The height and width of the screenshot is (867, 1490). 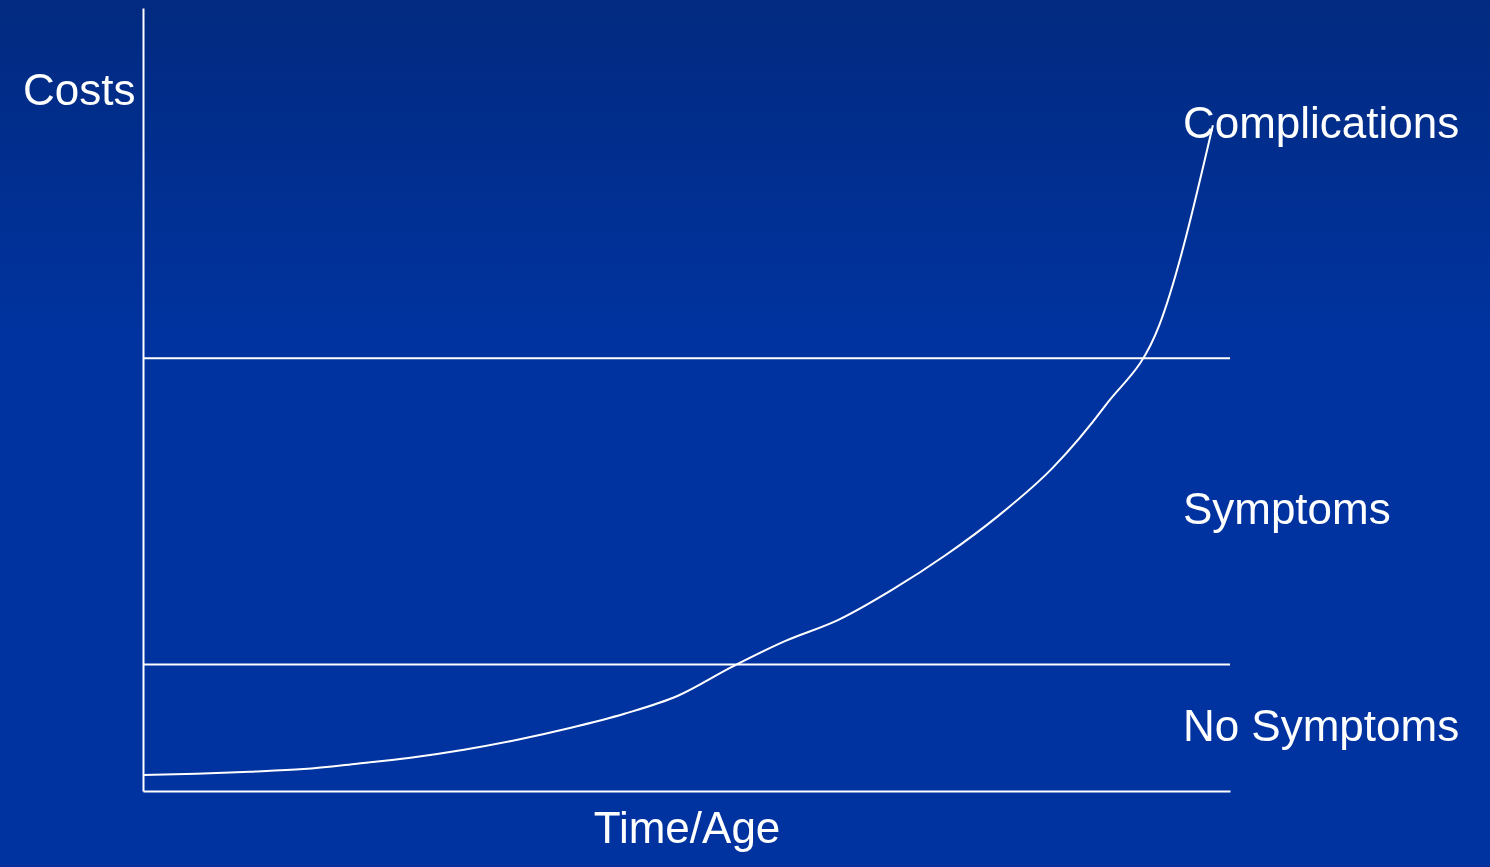 I want to click on annotation: Symptoms, so click(x=1286, y=509).